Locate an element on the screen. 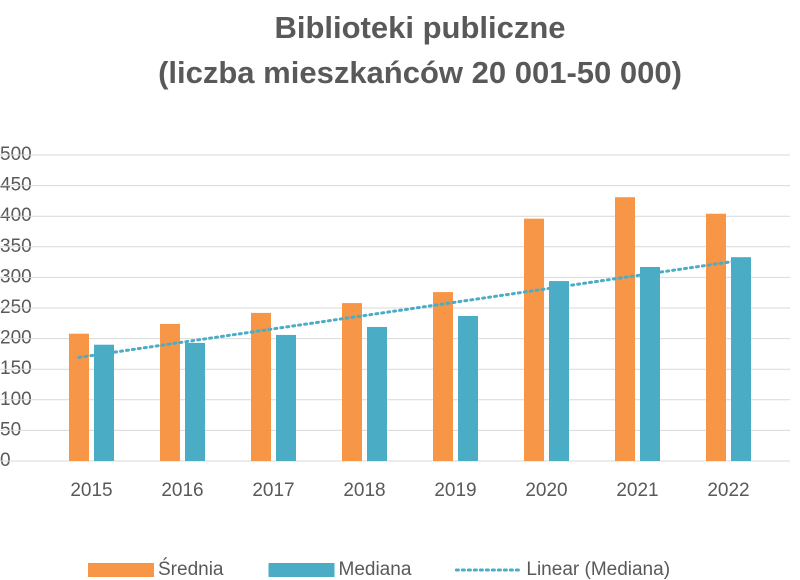  x-tick-label: 2019 is located at coordinates (455, 490).